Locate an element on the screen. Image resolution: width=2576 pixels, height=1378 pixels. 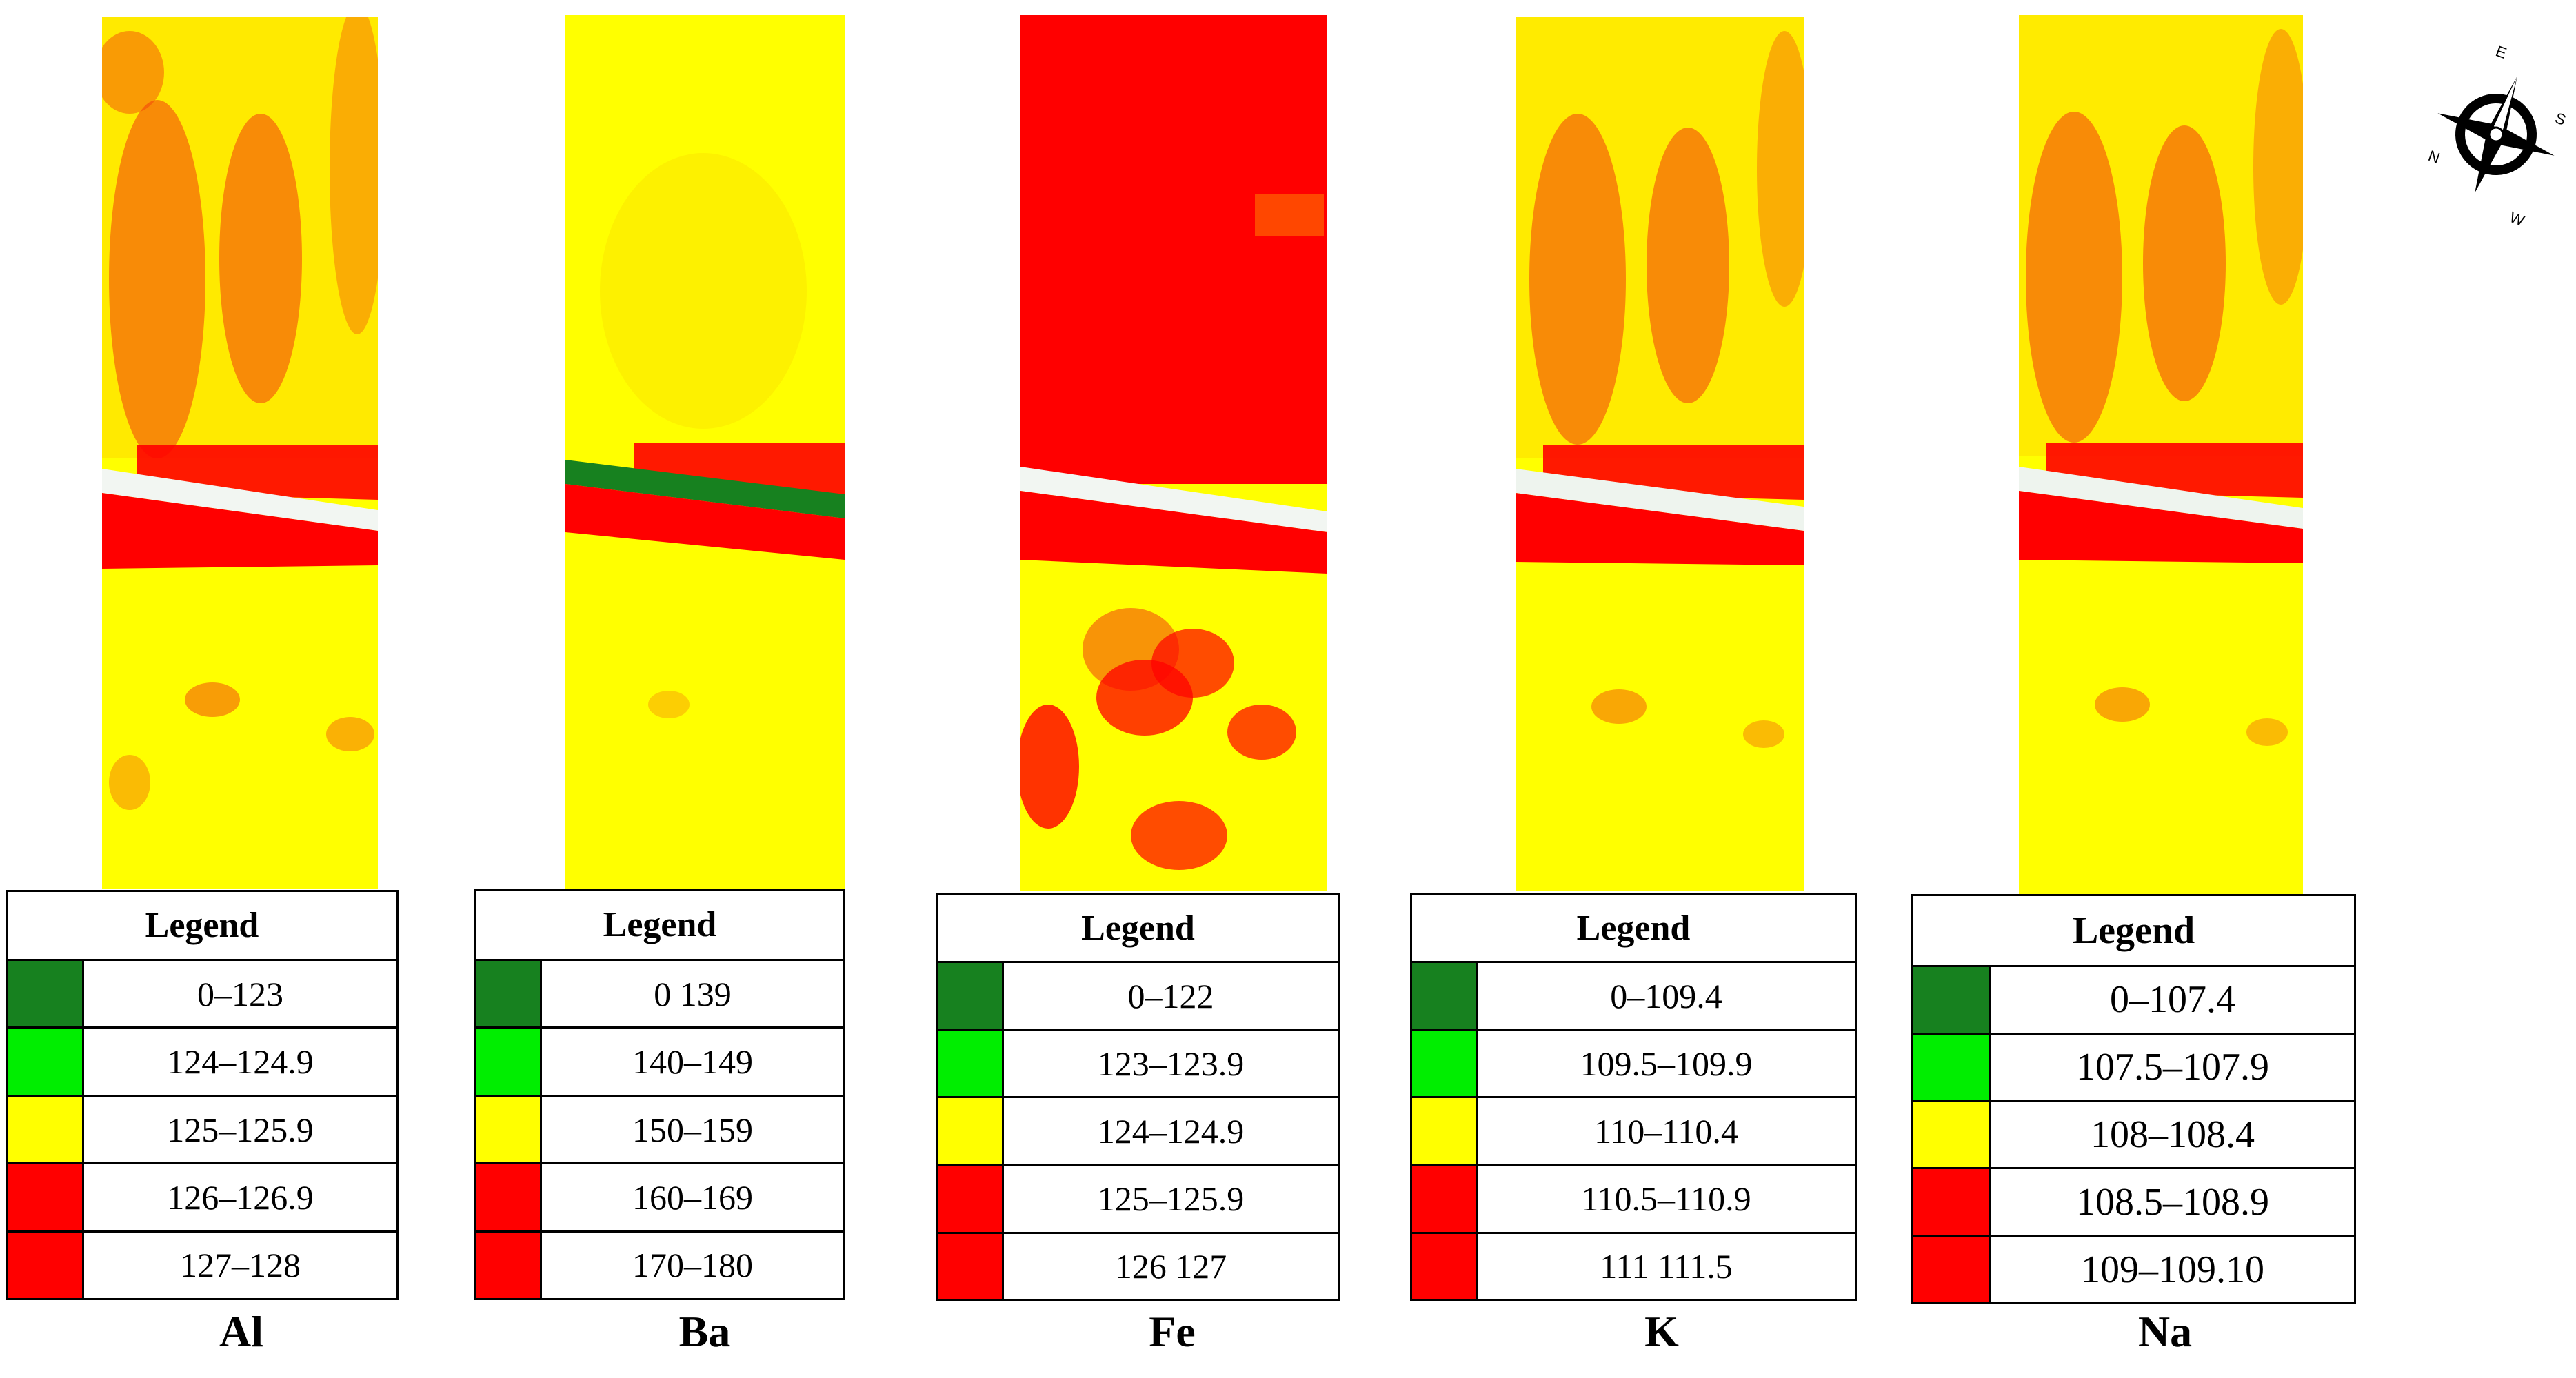
legend-row: 0–123 is located at coordinates (202, 995).